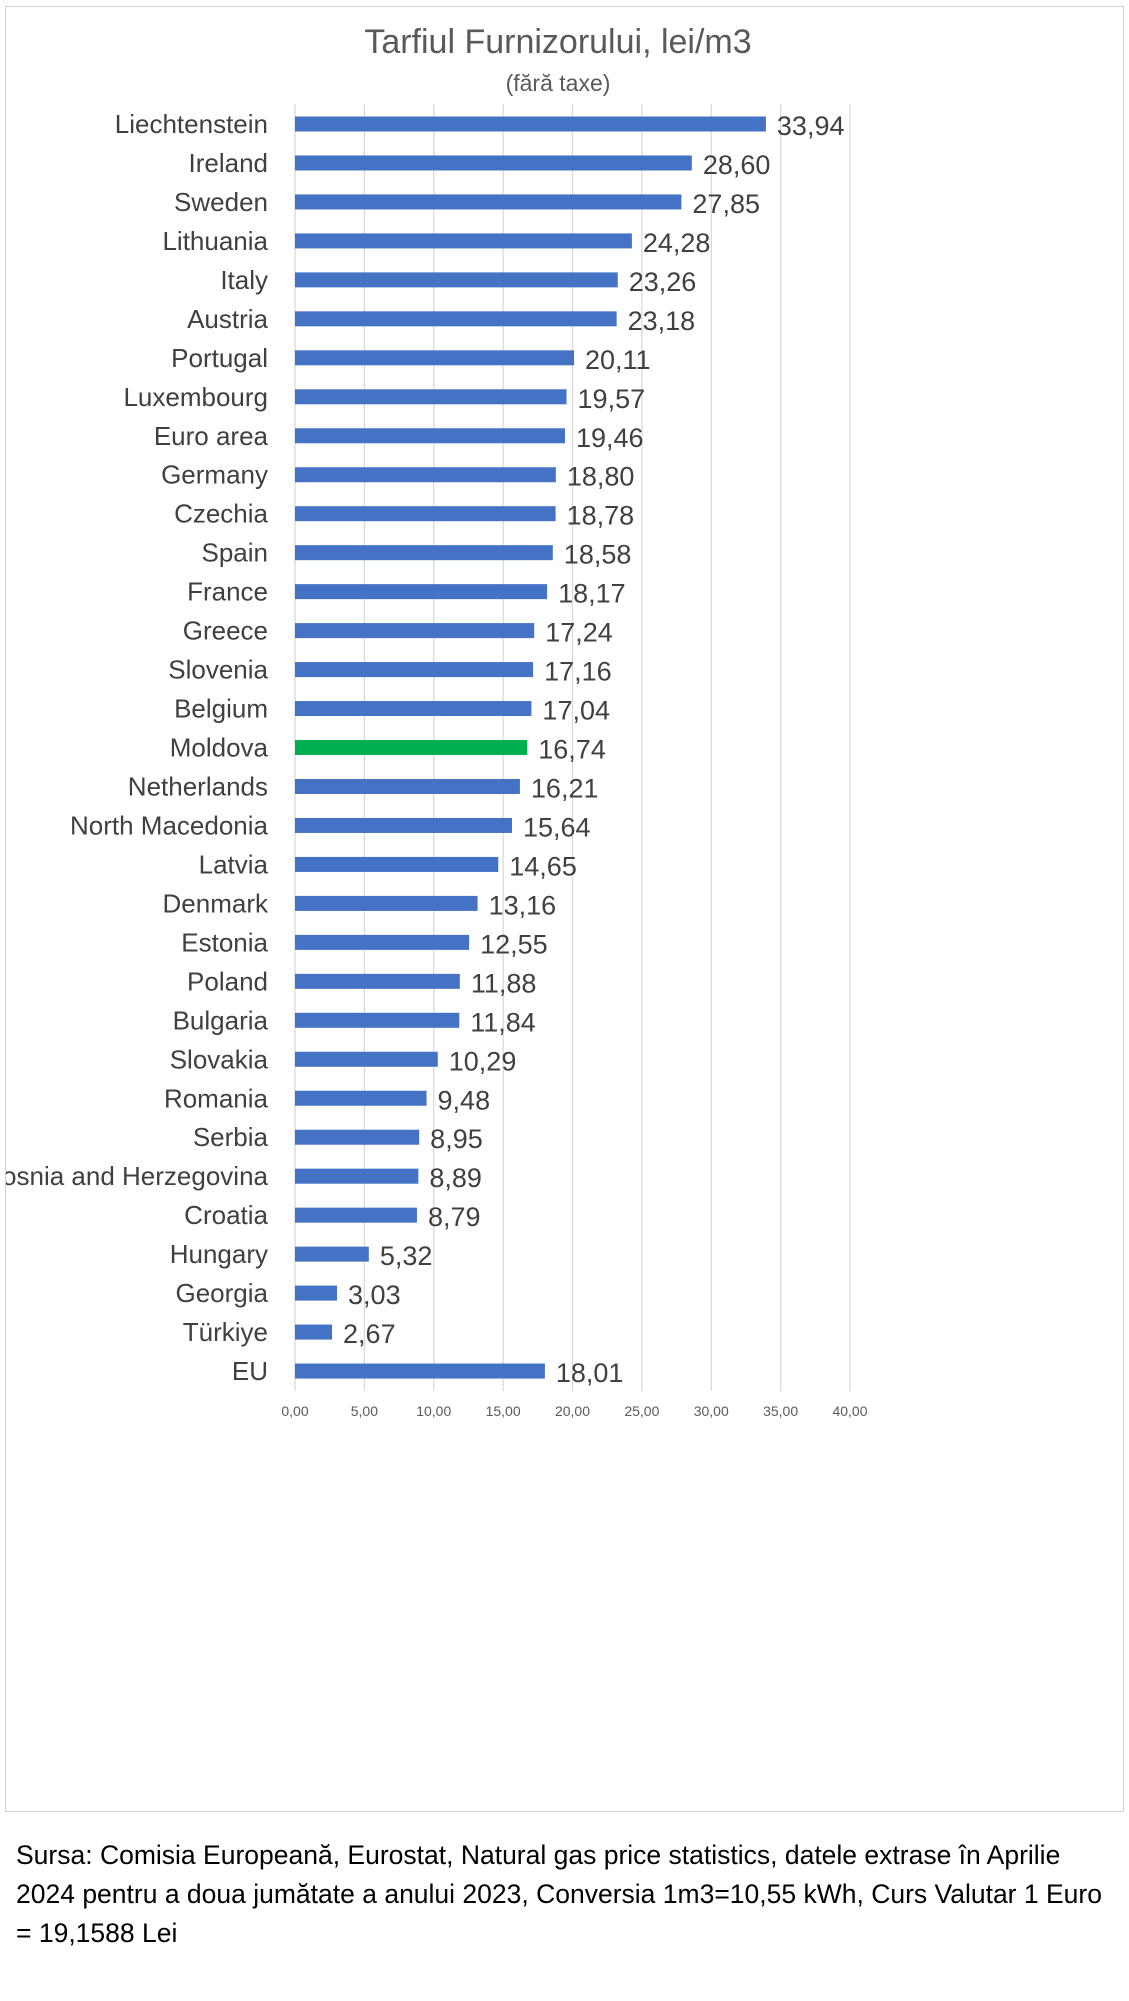 The image size is (1129, 2001). What do you see at coordinates (357, 1137) in the screenshot?
I see `bar-serbia` at bounding box center [357, 1137].